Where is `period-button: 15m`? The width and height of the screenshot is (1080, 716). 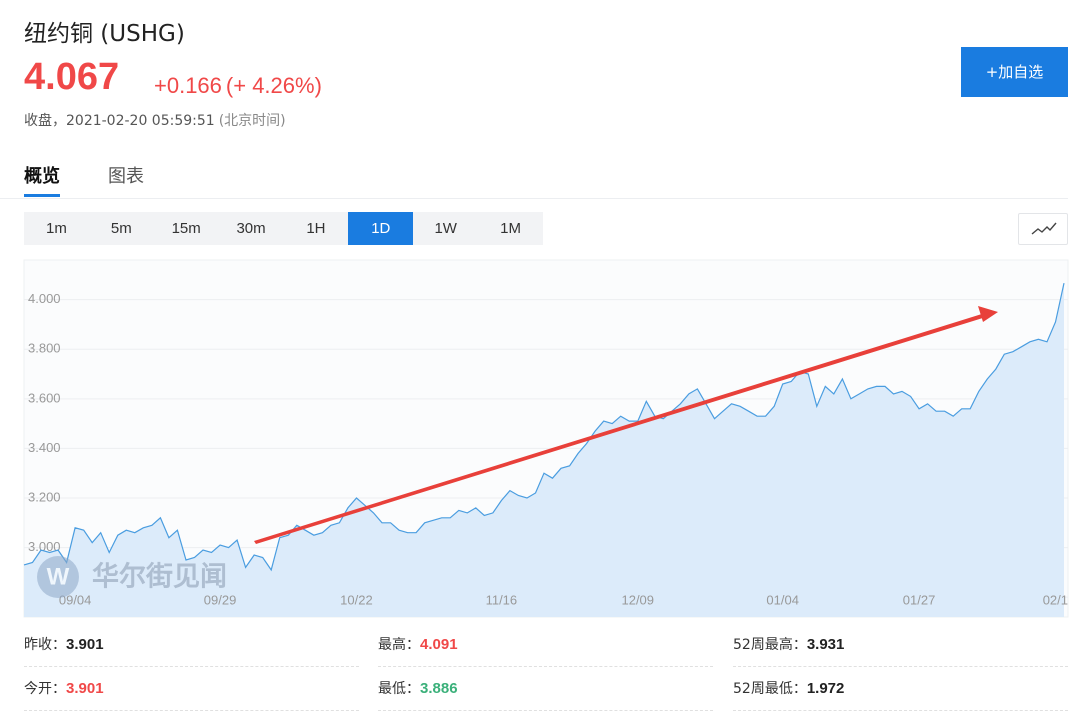
period-button: 15m is located at coordinates (186, 228).